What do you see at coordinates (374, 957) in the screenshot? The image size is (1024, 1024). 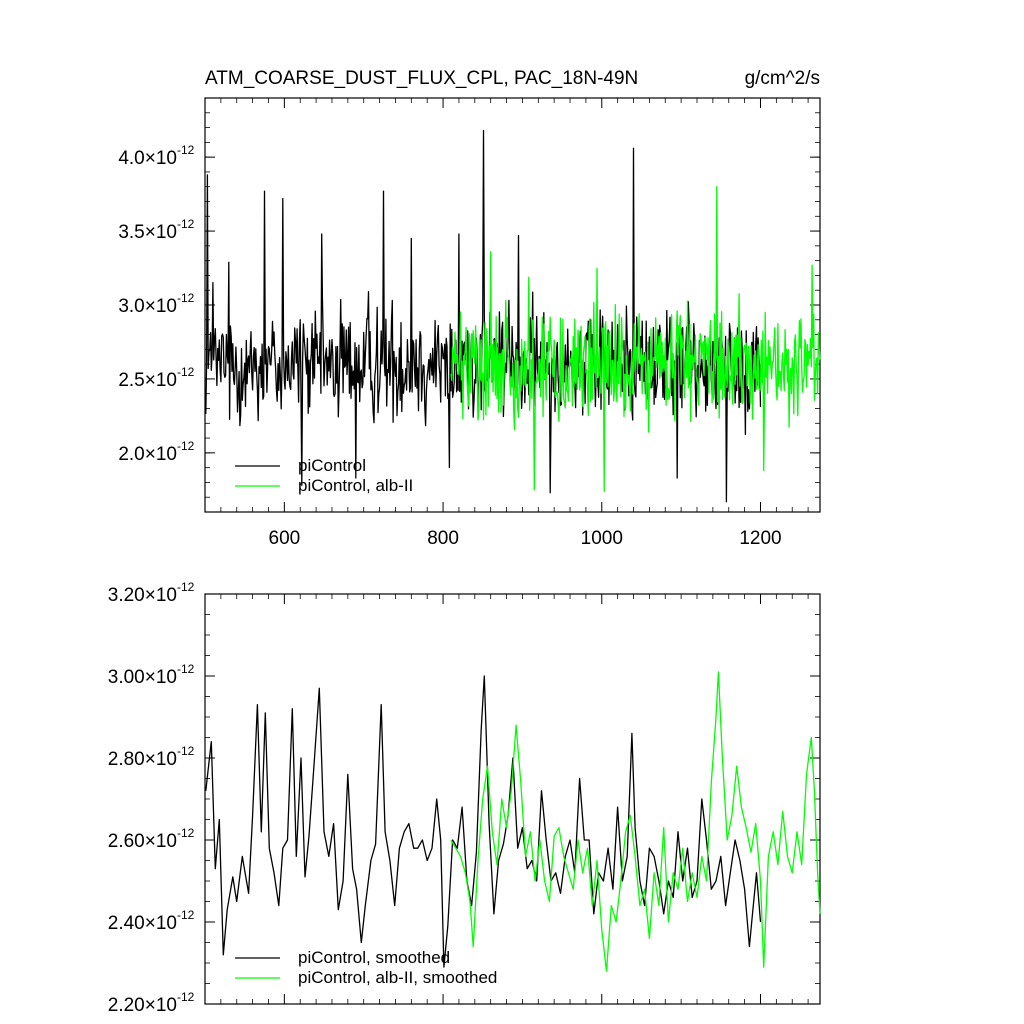 I see `legend-label: piControl, smoothed` at bounding box center [374, 957].